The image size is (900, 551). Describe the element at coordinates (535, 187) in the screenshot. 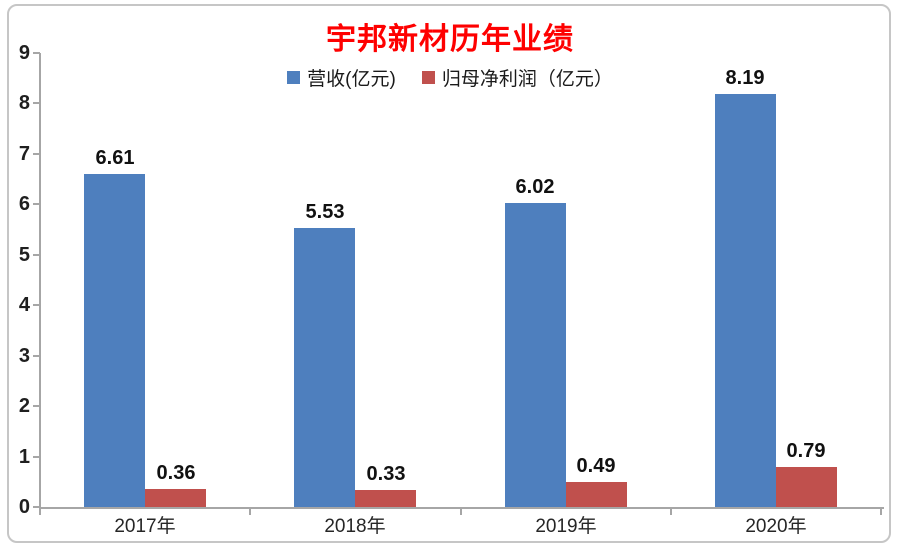

I see `bar-value-revenue-2019年: 6.02` at that location.